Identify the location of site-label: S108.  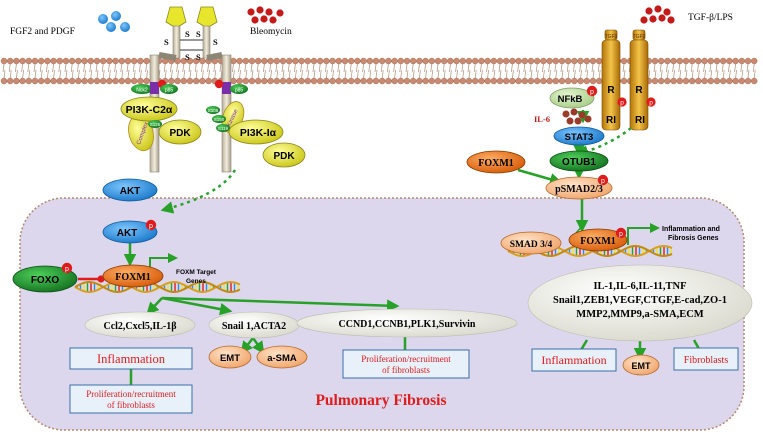
(213, 110).